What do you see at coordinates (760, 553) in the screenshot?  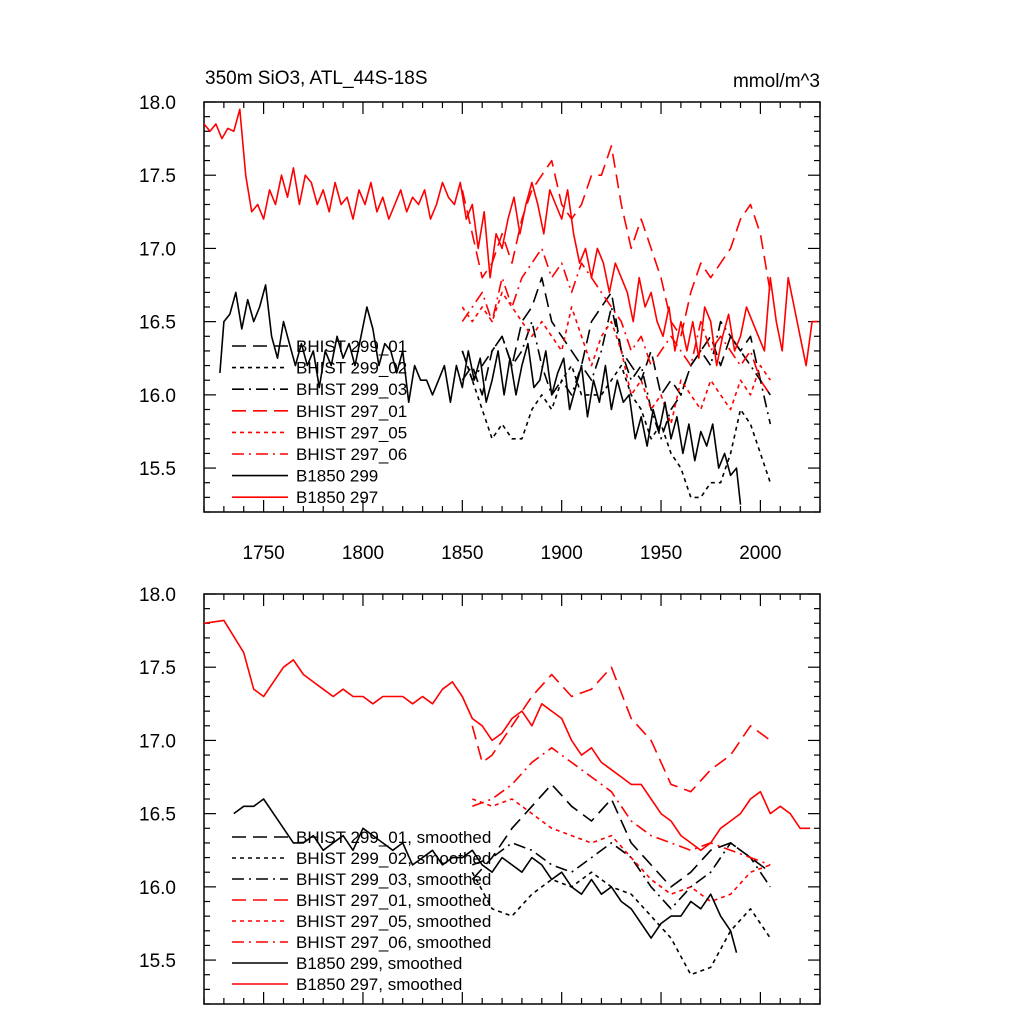 I see `x-tick-label: 2000` at bounding box center [760, 553].